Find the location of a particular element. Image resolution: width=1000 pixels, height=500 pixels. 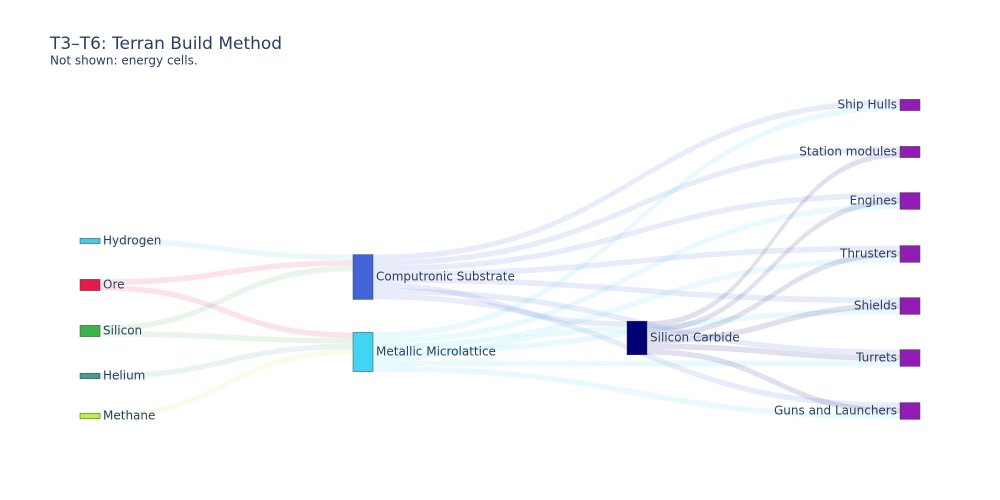

chart-subtitle: Not shown: energy cells. is located at coordinates (124, 61).